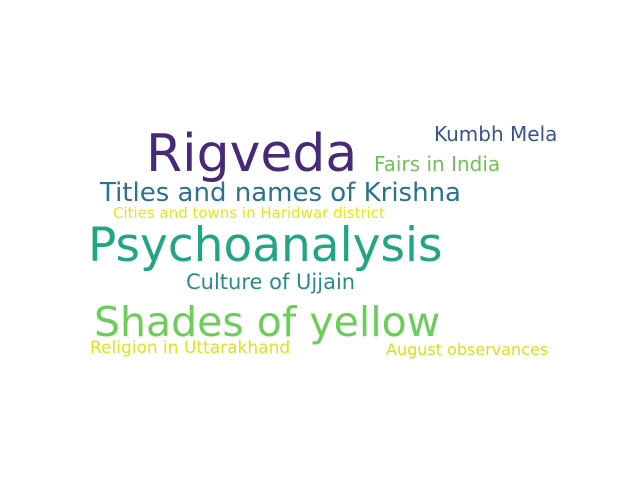 The width and height of the screenshot is (640, 480). Describe the element at coordinates (252, 154) in the screenshot. I see `word-rigveda: Rigveda` at that location.